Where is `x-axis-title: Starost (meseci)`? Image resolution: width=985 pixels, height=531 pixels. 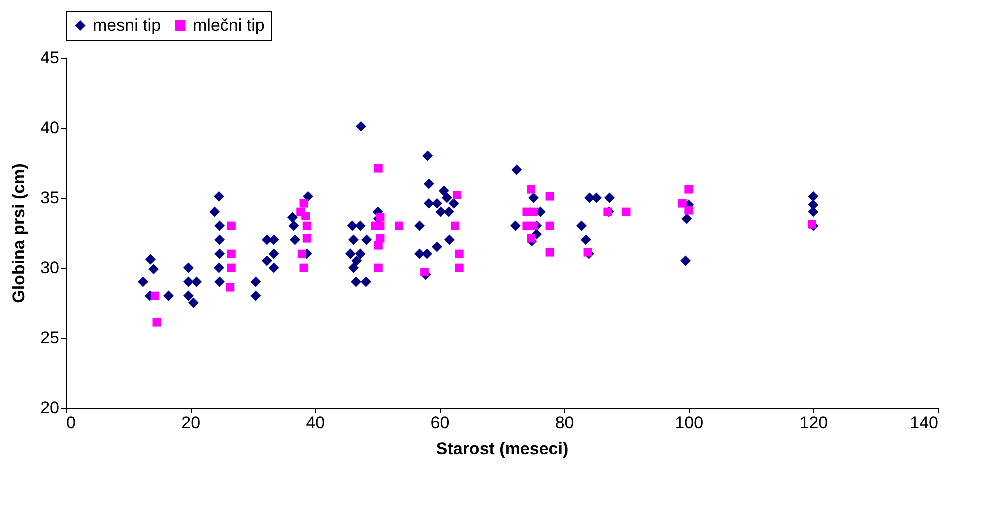
x-axis-title: Starost (meseci) is located at coordinates (502, 449).